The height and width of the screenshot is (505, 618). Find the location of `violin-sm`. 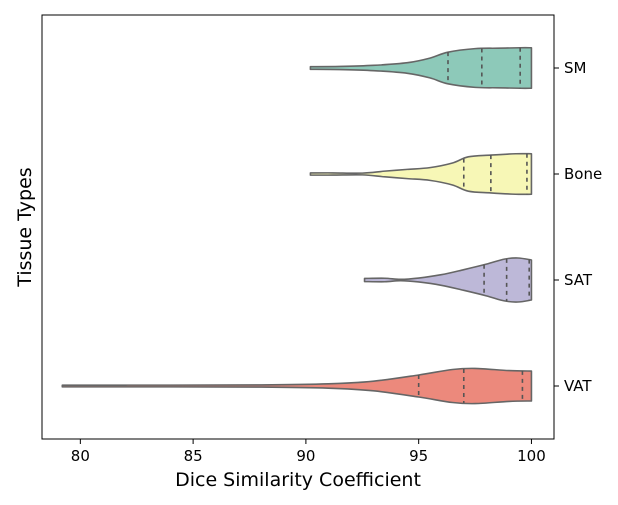

violin-sm is located at coordinates (421, 68).